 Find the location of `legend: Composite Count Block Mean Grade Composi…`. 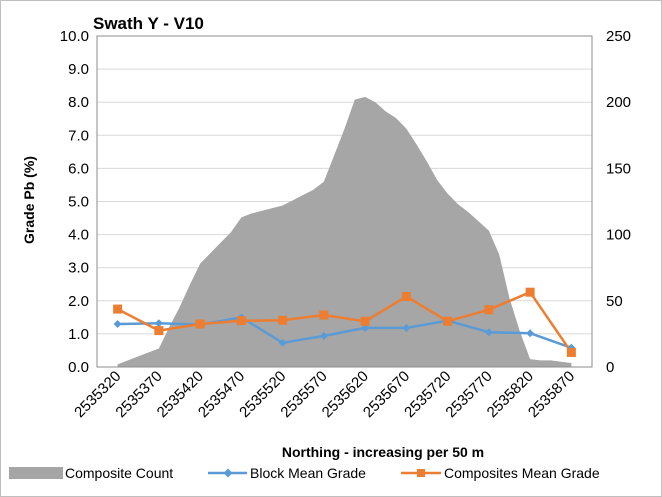

legend: Composite Count Block Mean Grade Composi… is located at coordinates (304, 473).